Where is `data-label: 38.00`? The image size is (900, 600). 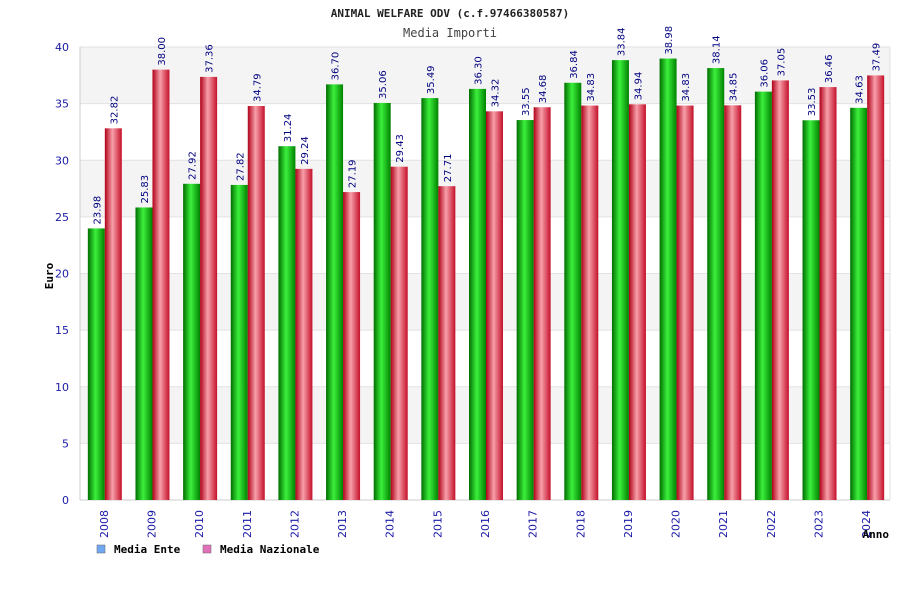 data-label: 38.00 is located at coordinates (162, 51).